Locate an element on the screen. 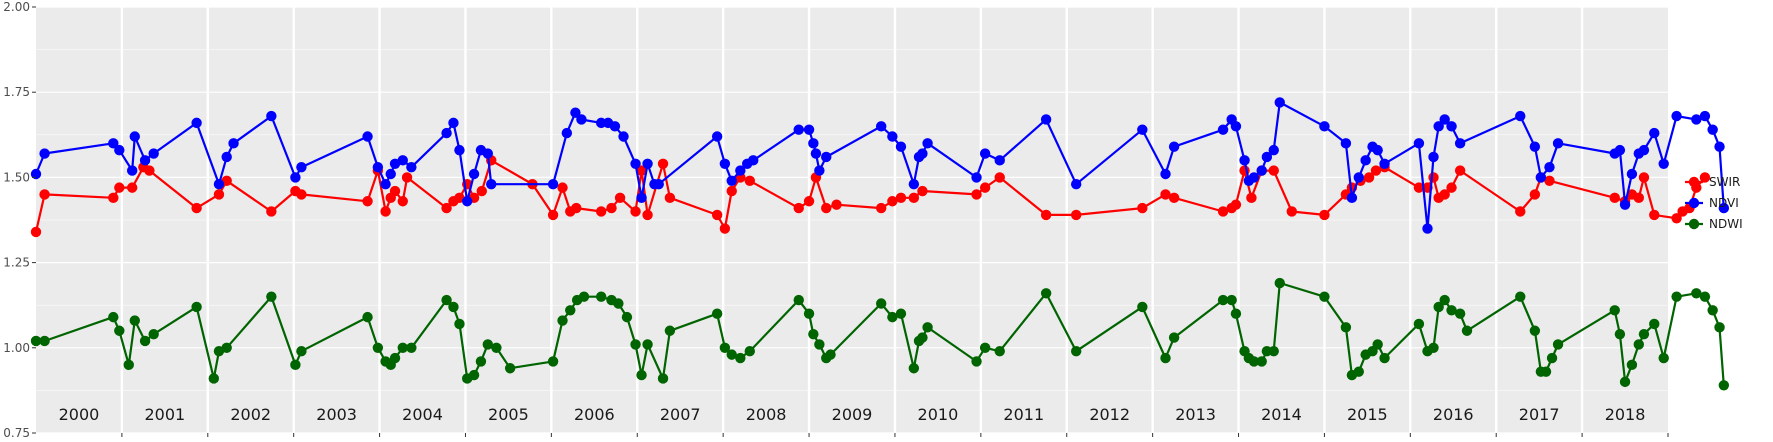 The image size is (1773, 442). legend: SWIR NDVI NDWI is located at coordinates (1714, 203).